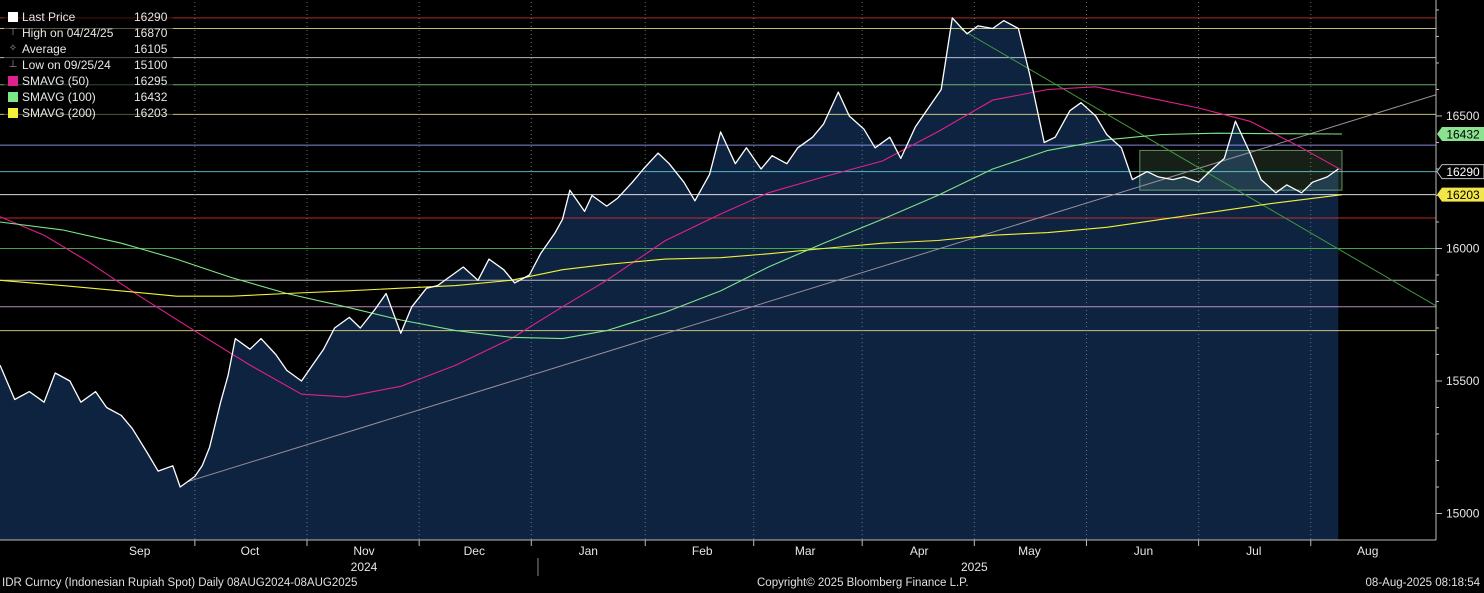 This screenshot has width=1484, height=593. What do you see at coordinates (151, 33) in the screenshot?
I see `legend-value: 16870` at bounding box center [151, 33].